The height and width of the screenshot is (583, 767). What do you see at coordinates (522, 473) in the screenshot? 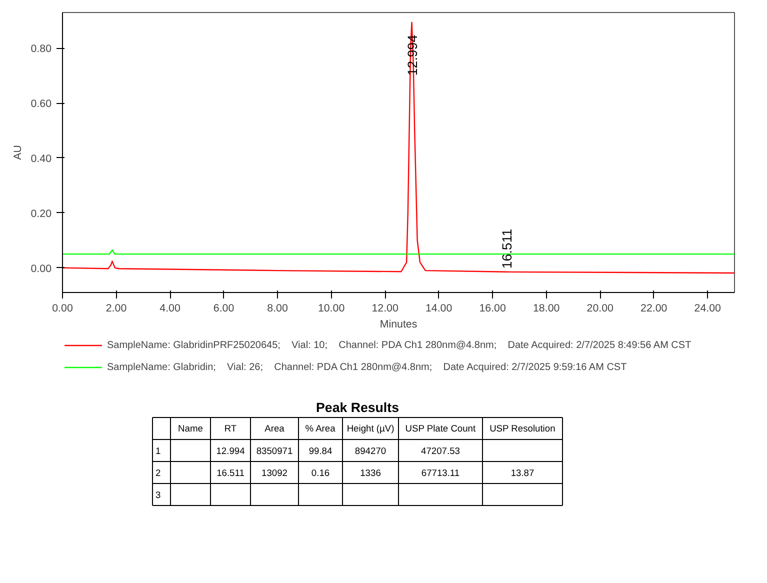
I see `text: 13.87` at bounding box center [522, 473].